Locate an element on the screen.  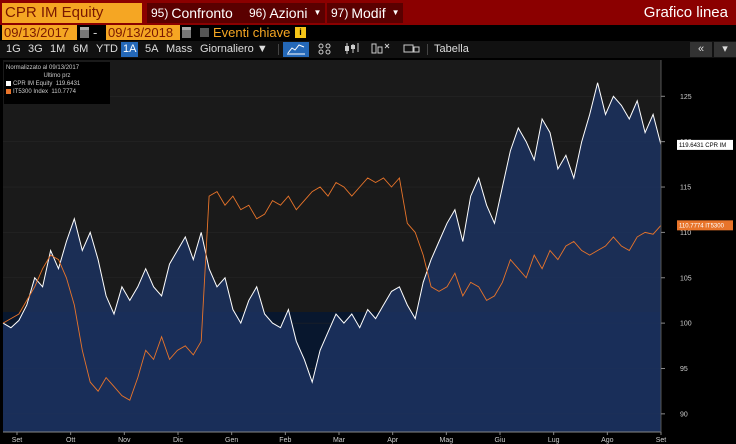
period-1m: 1M is located at coordinates (58, 49).